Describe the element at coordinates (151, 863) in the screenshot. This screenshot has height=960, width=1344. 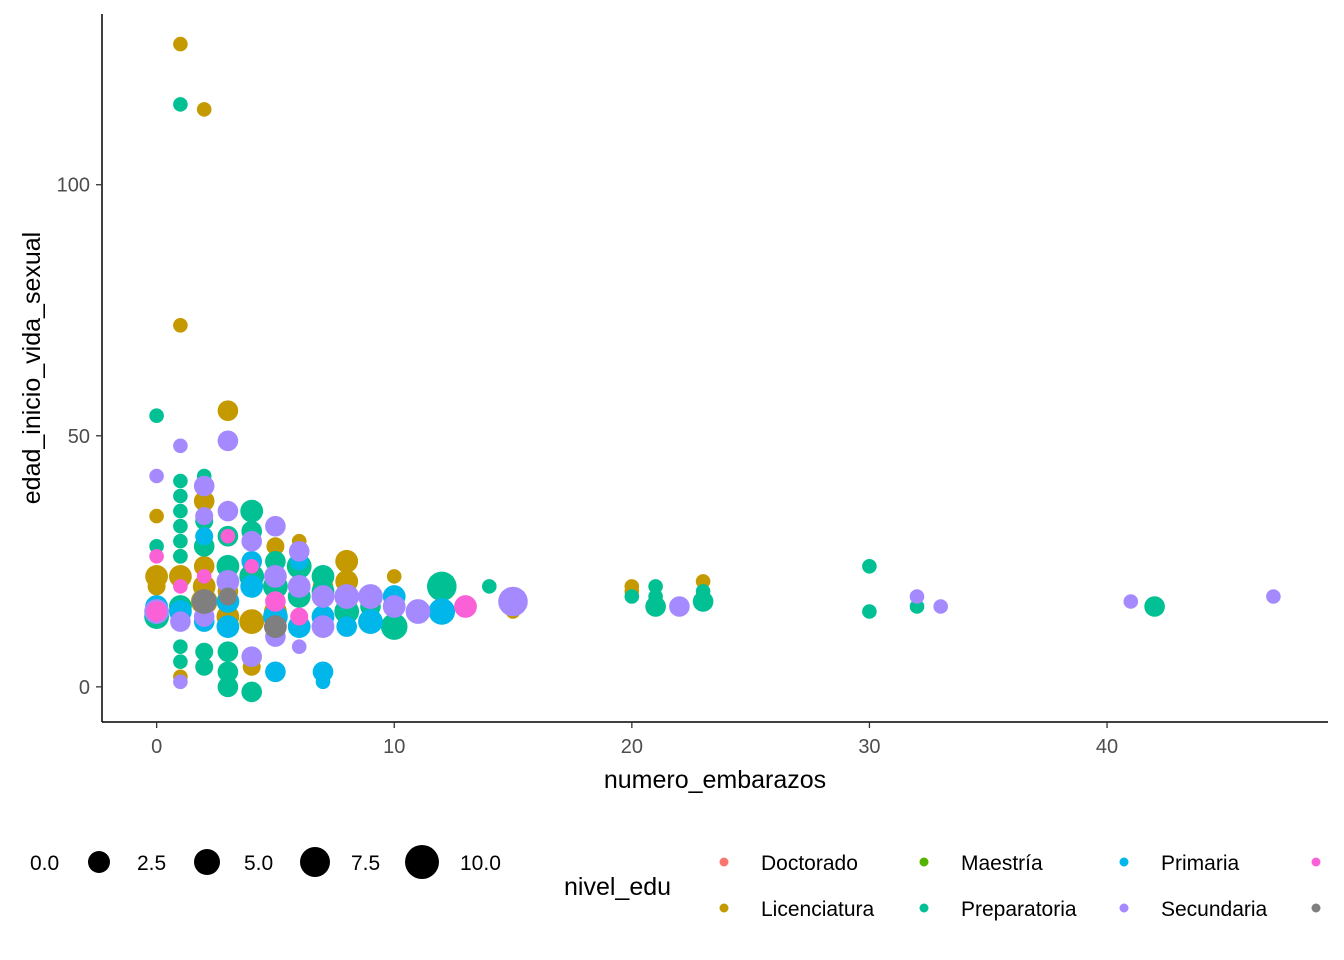
I see `size-legend-label: 2.5` at that location.